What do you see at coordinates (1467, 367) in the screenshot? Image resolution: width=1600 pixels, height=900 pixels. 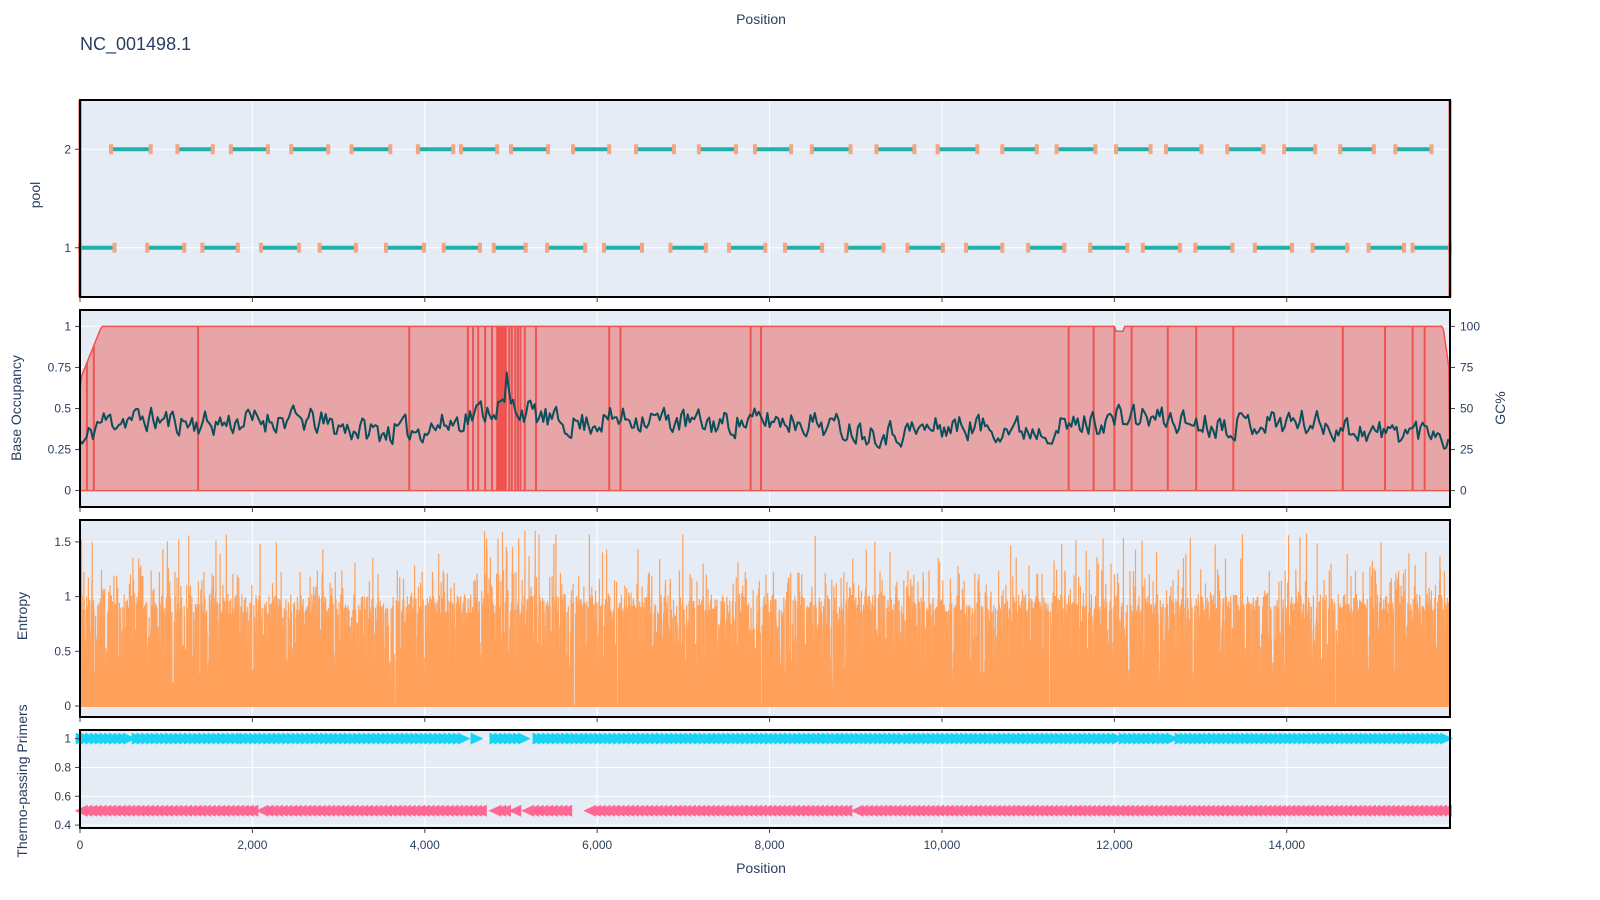 I see `y2-tick-label: 75` at bounding box center [1467, 367].